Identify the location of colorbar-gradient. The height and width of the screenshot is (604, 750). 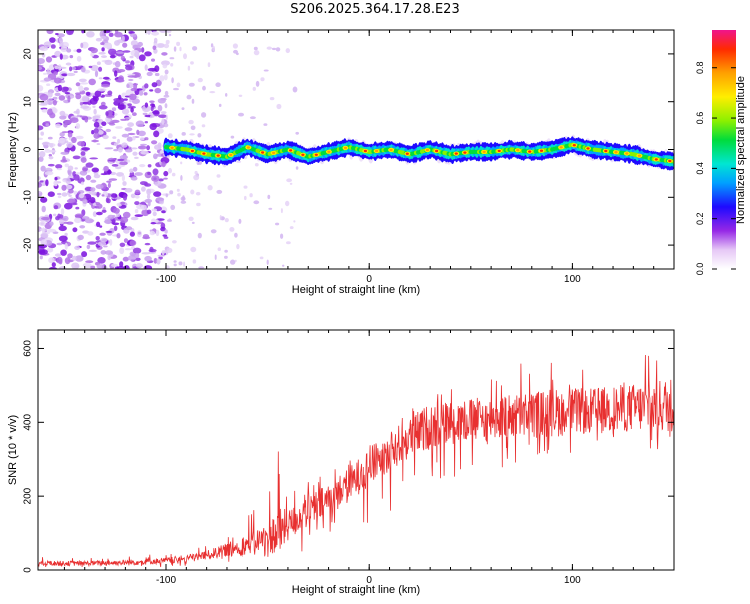
(724, 149).